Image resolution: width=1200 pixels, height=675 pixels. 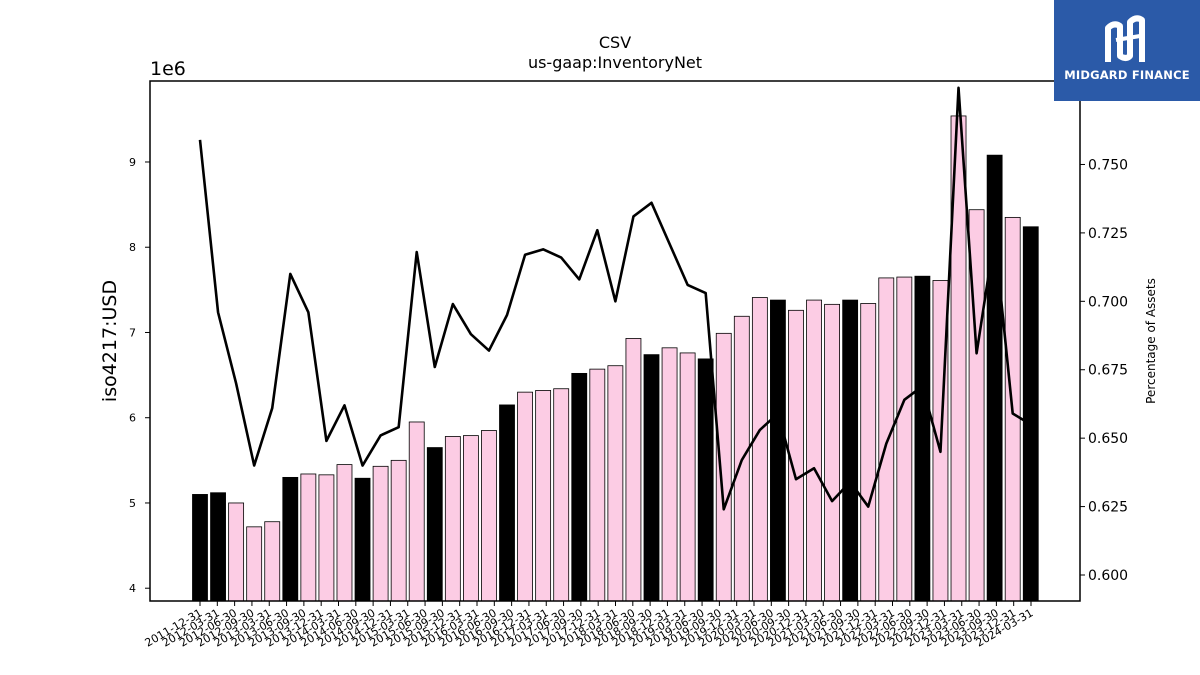 I want to click on y2-tick-label: 0.700, so click(x=1108, y=302).